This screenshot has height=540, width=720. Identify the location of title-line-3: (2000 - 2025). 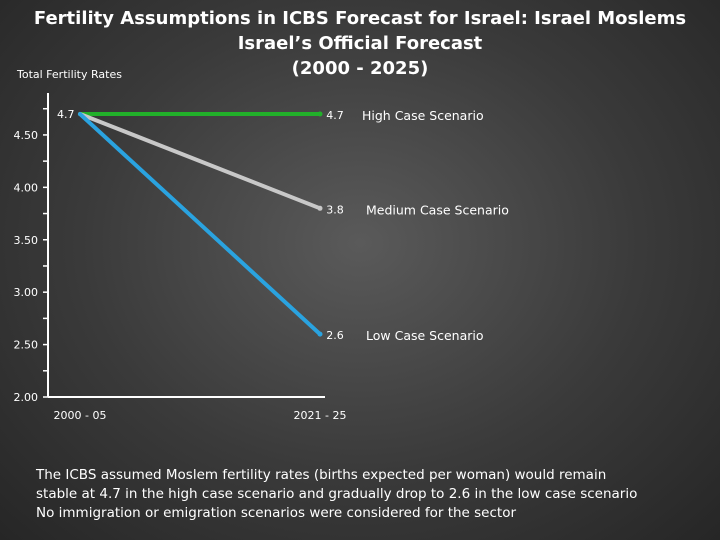
(360, 68).